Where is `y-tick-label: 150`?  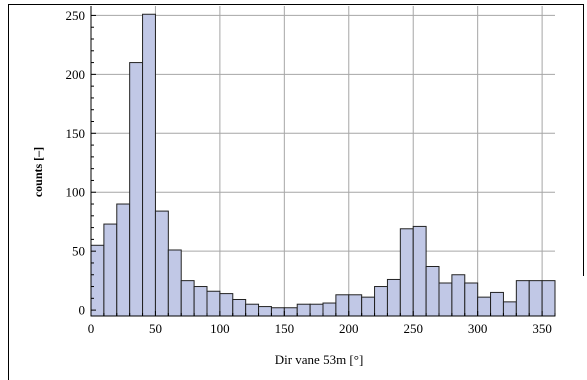
y-tick-label: 150 is located at coordinates (76, 133).